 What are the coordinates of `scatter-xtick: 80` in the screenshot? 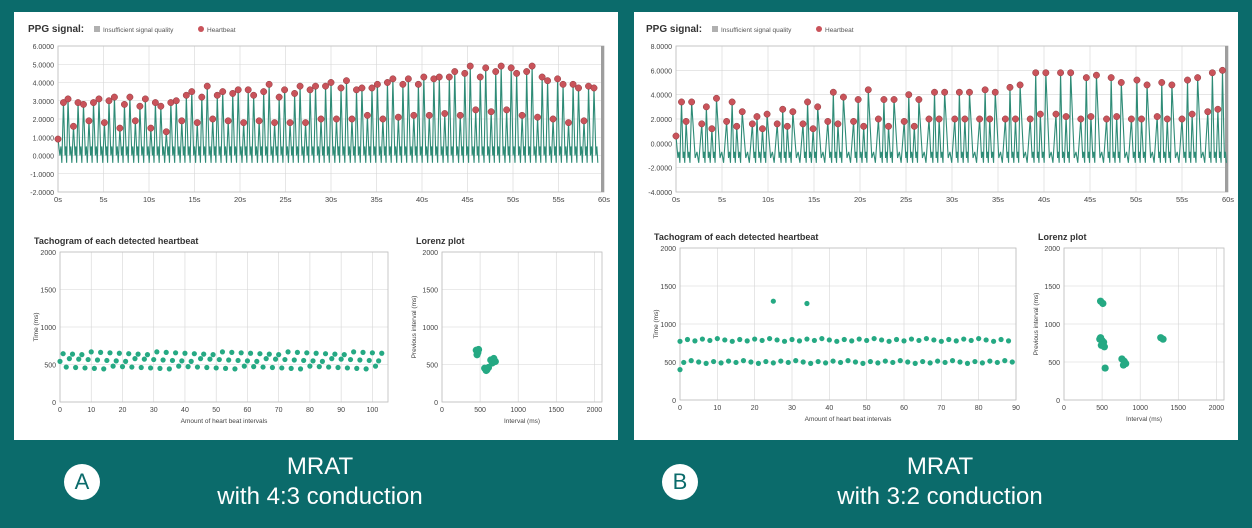 It's located at (979, 408).